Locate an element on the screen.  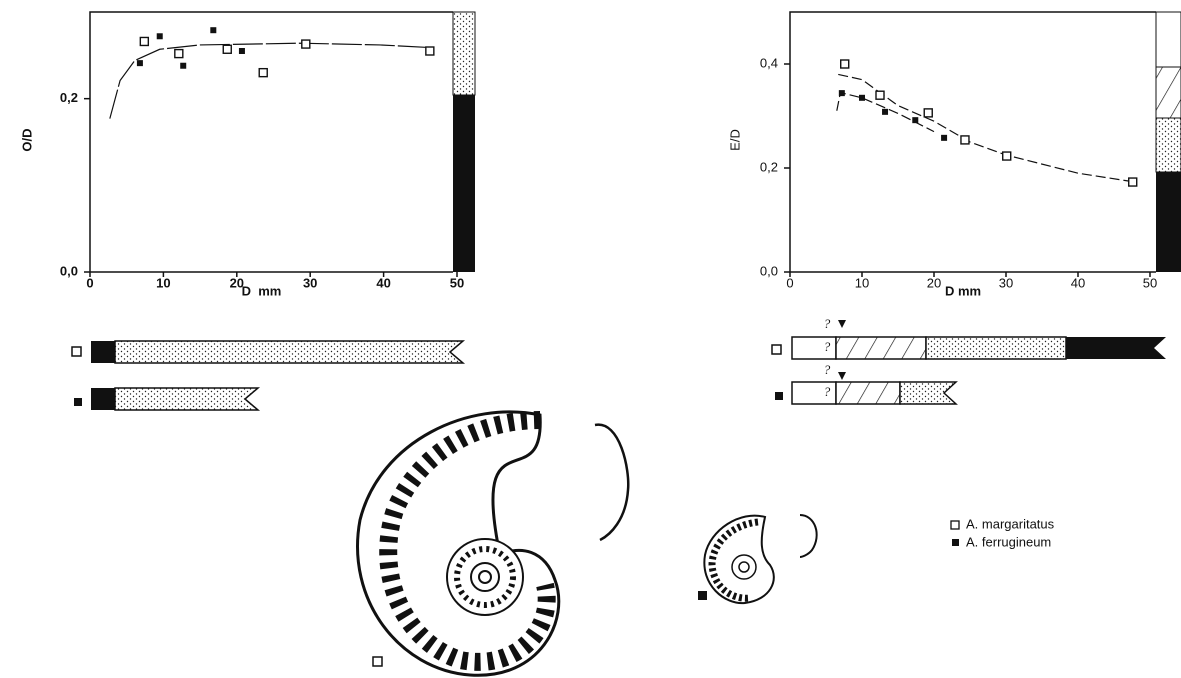
y-axis-label: O/D is located at coordinates (26, 139).